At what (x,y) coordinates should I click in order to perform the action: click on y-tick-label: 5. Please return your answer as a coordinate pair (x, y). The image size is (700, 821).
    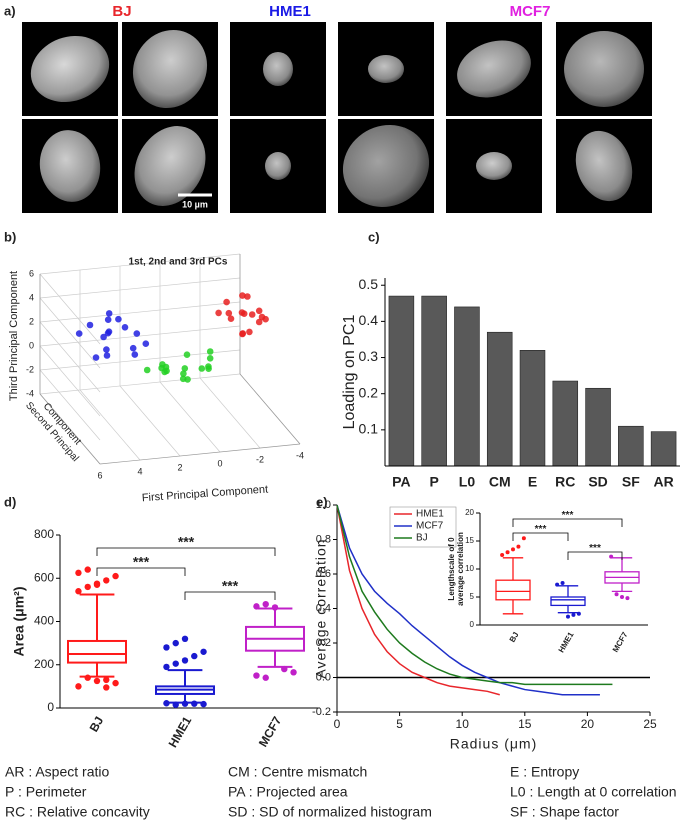
    Looking at the image, I should click on (472, 596).